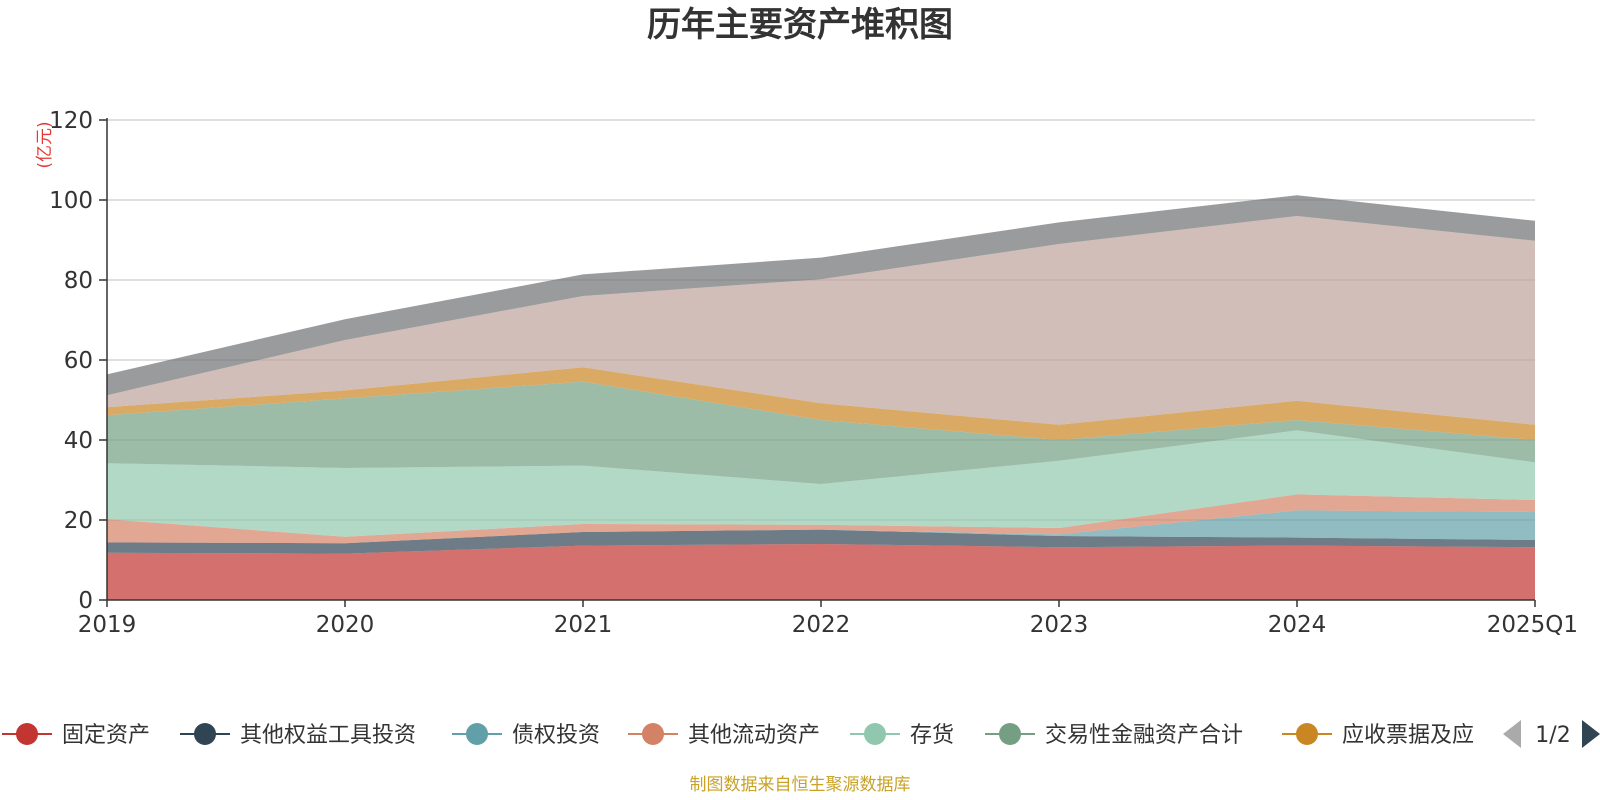 The width and height of the screenshot is (1600, 800). I want to click on legend-label: 其他权益工具投资, so click(328, 735).